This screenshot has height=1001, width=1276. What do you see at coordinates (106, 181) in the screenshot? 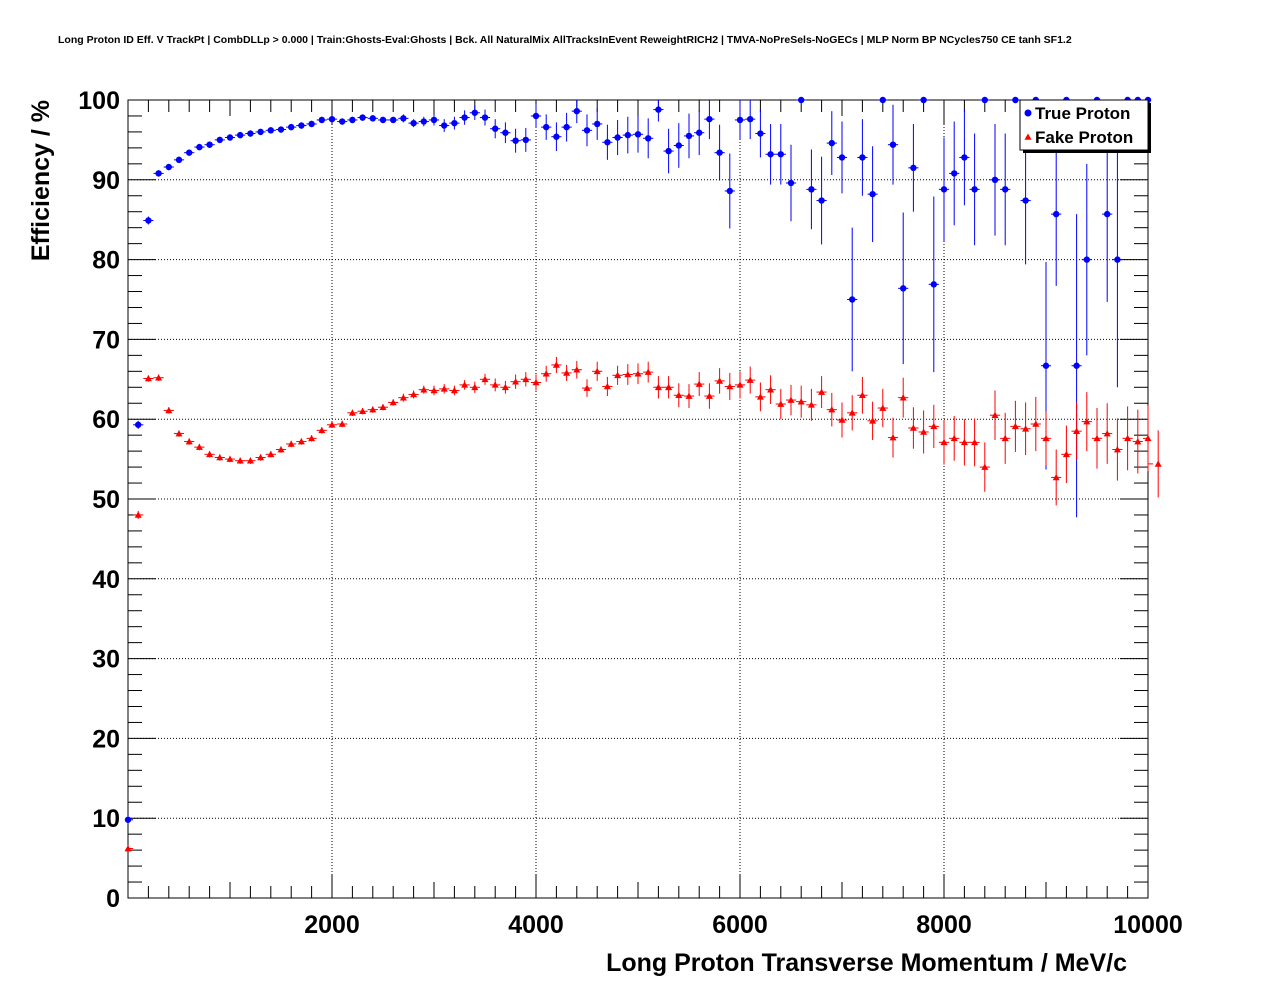
I see `y-tick-label: 90` at bounding box center [106, 181].